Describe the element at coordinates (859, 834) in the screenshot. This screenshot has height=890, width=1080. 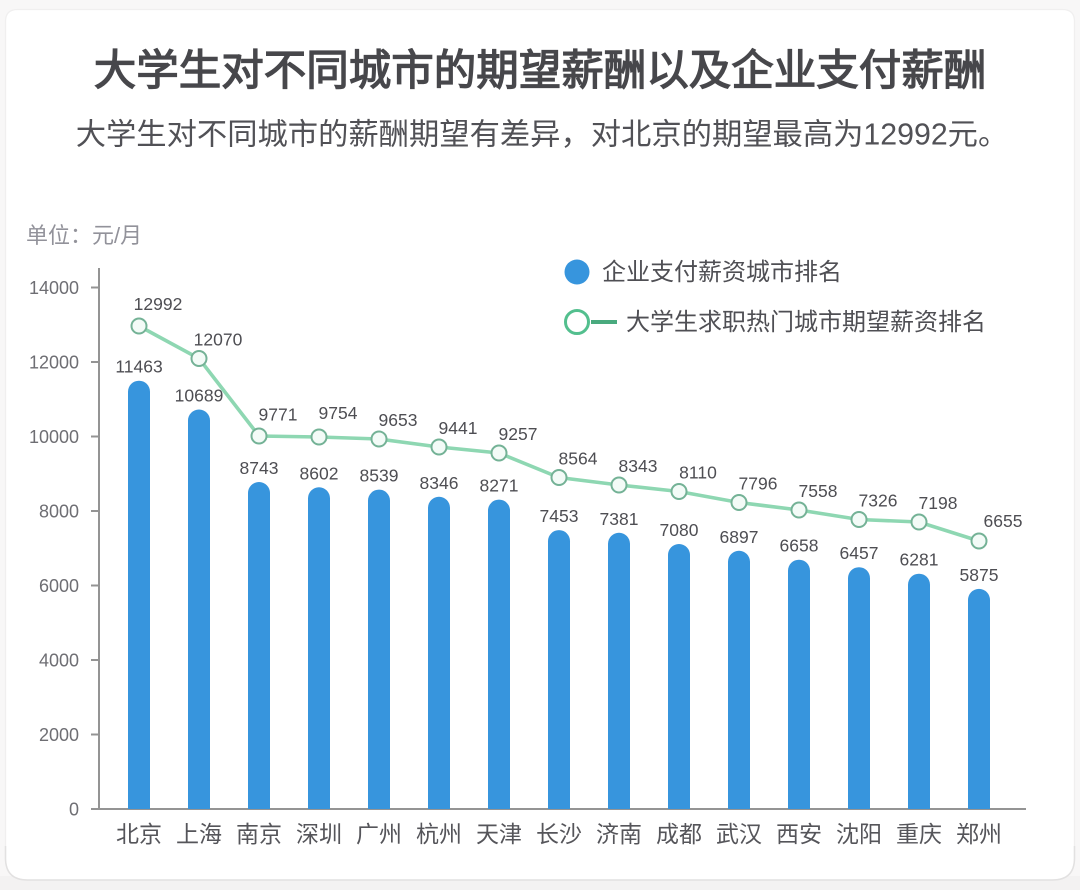
I see `svg-text: 沈阳` at that location.